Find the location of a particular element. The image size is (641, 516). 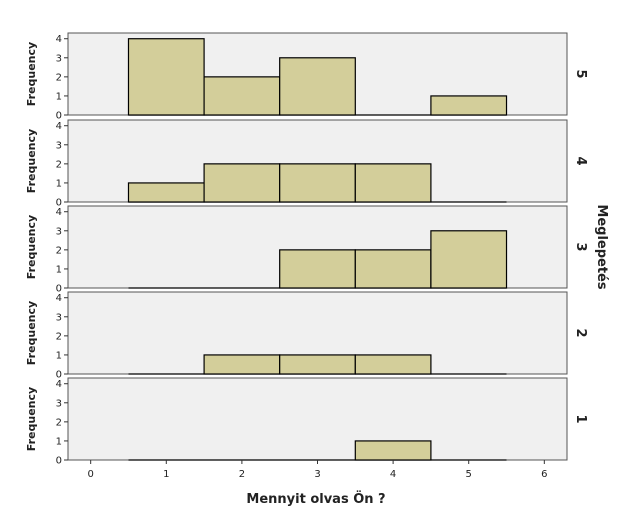

x-tick-label: 3 is located at coordinates (317, 474).